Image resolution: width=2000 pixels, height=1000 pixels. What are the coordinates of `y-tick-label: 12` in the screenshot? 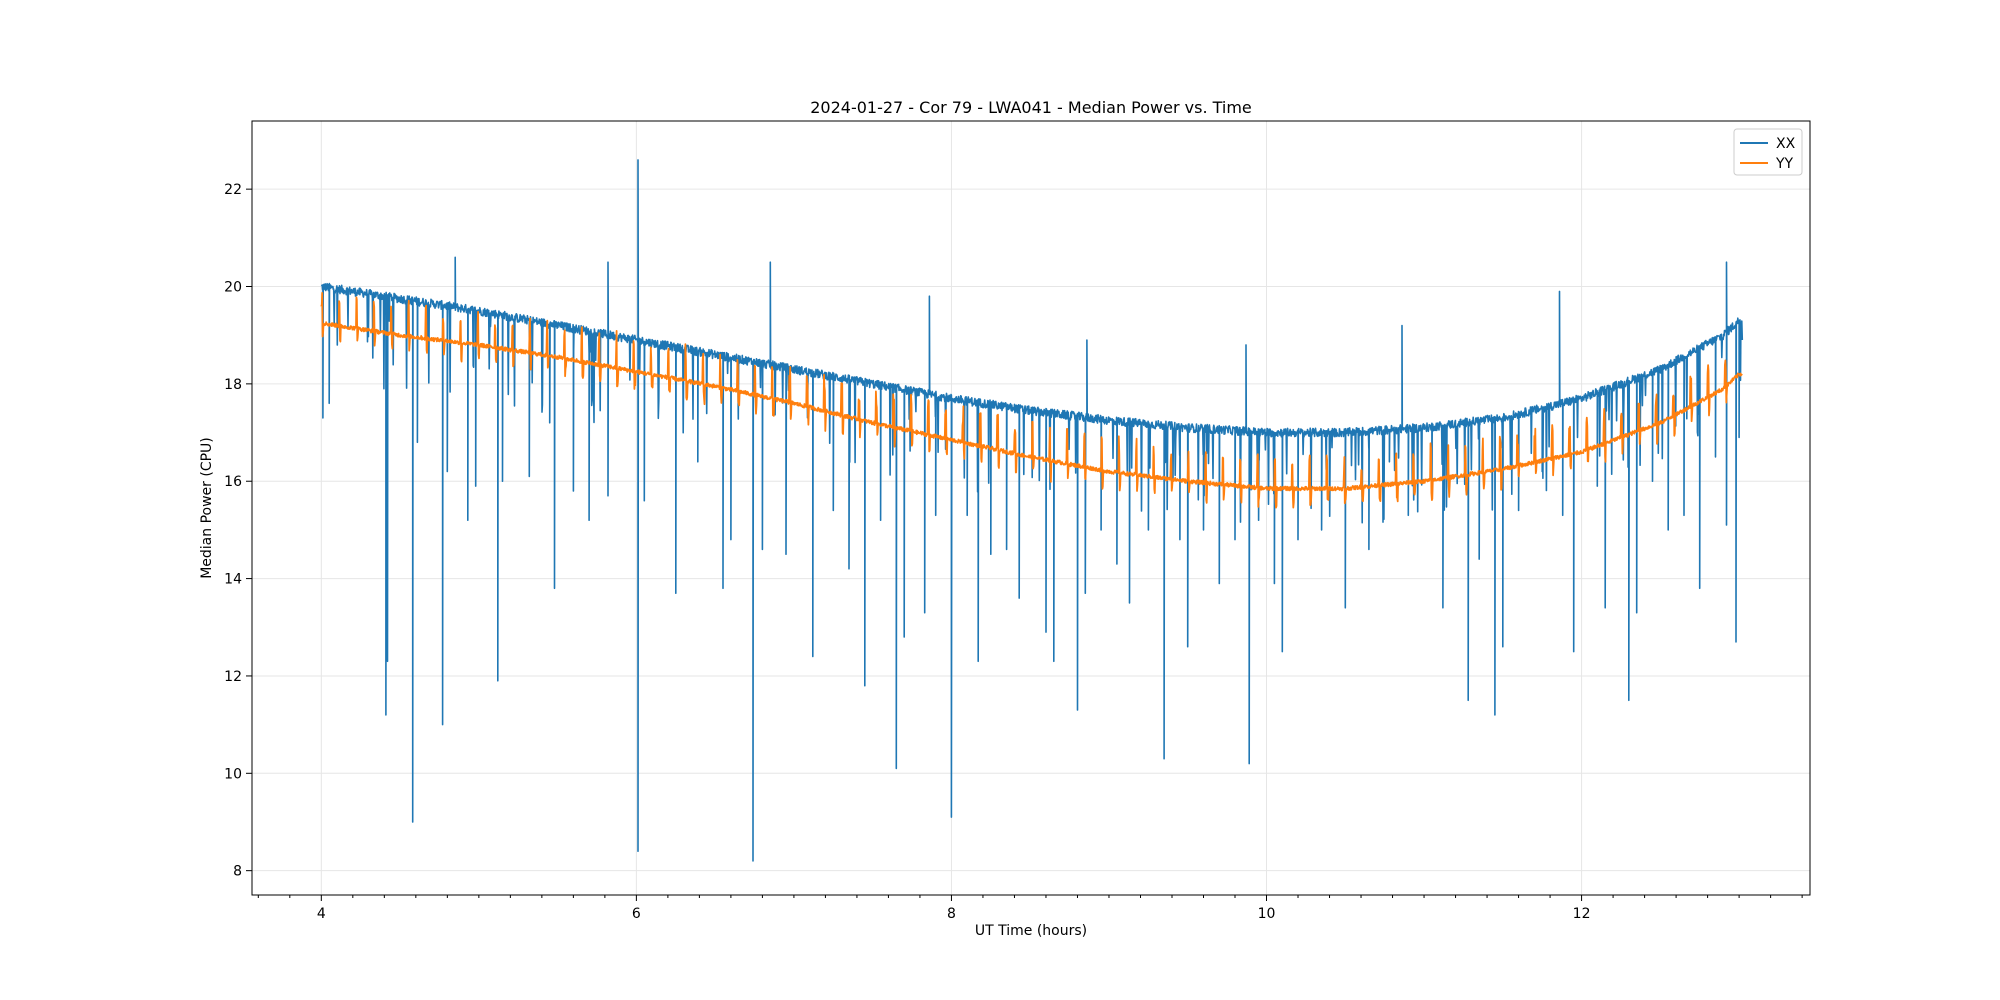 It's located at (233, 677).